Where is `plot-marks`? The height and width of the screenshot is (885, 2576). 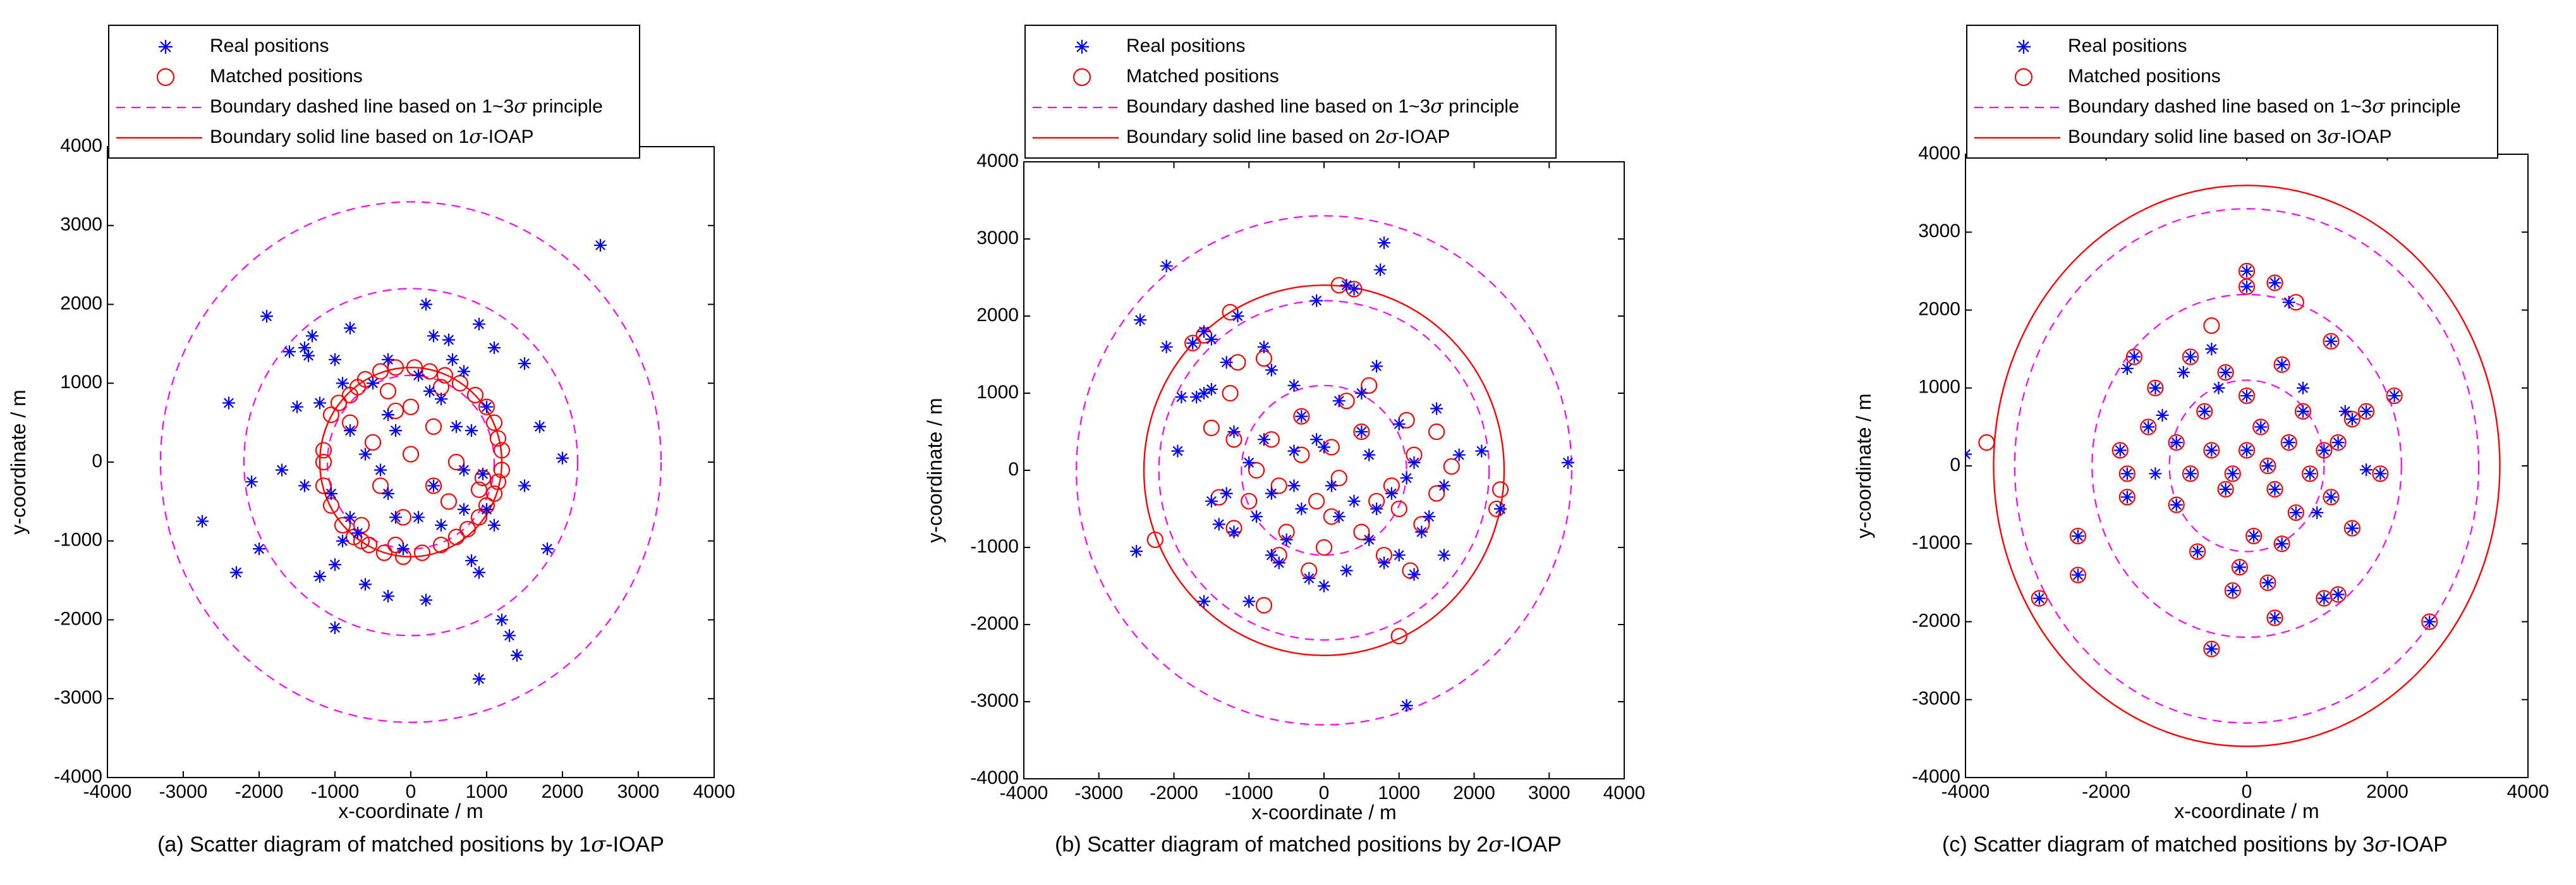
plot-marks is located at coordinates (2233, 466).